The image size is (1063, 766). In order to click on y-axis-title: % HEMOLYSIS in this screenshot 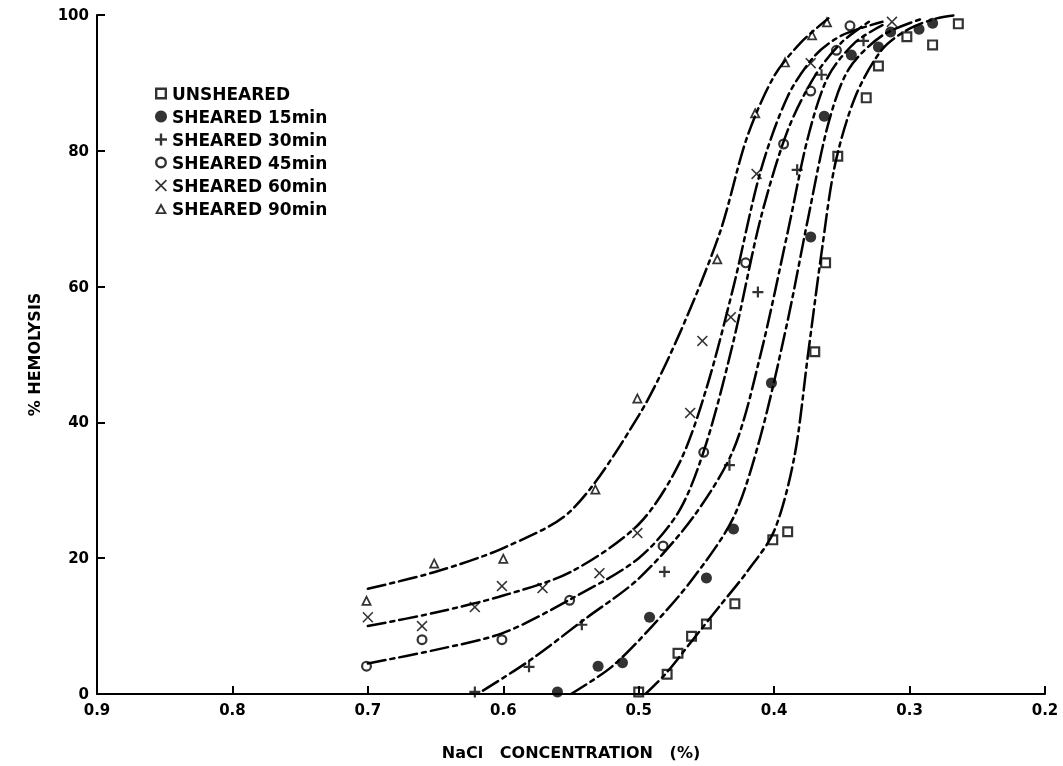, I will do `click(34, 354)`.